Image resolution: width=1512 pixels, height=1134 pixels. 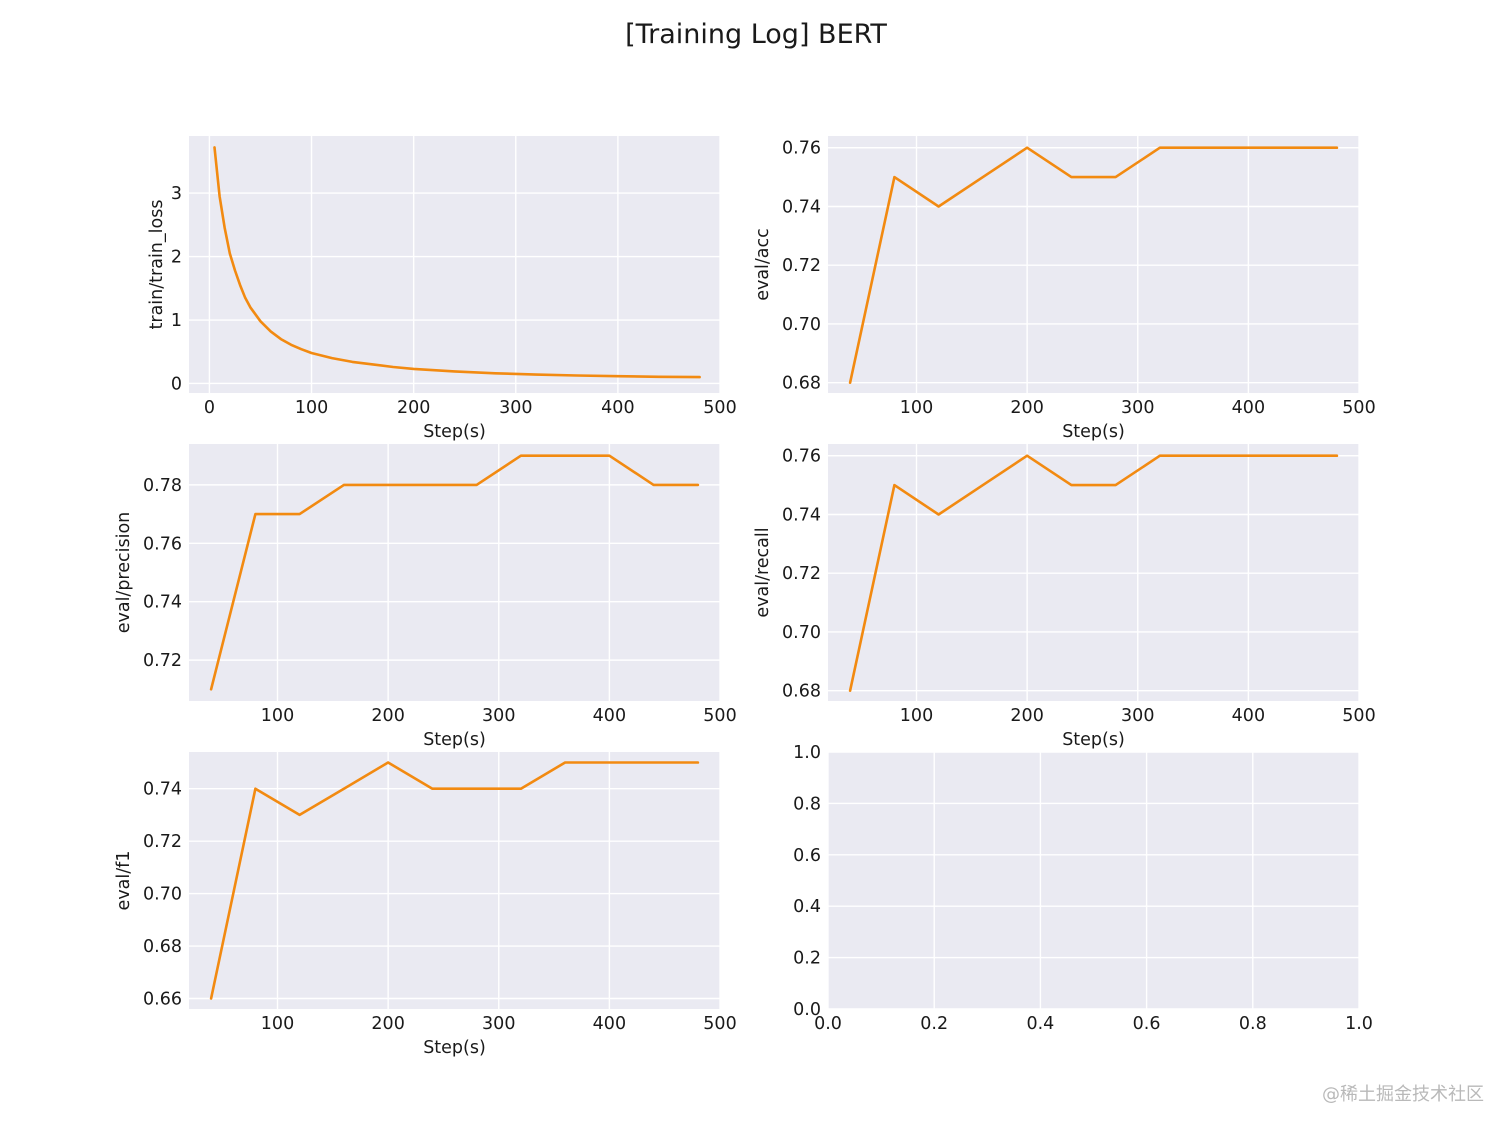 What do you see at coordinates (124, 573) in the screenshot?
I see `y-axis-label: eval/precision` at bounding box center [124, 573].